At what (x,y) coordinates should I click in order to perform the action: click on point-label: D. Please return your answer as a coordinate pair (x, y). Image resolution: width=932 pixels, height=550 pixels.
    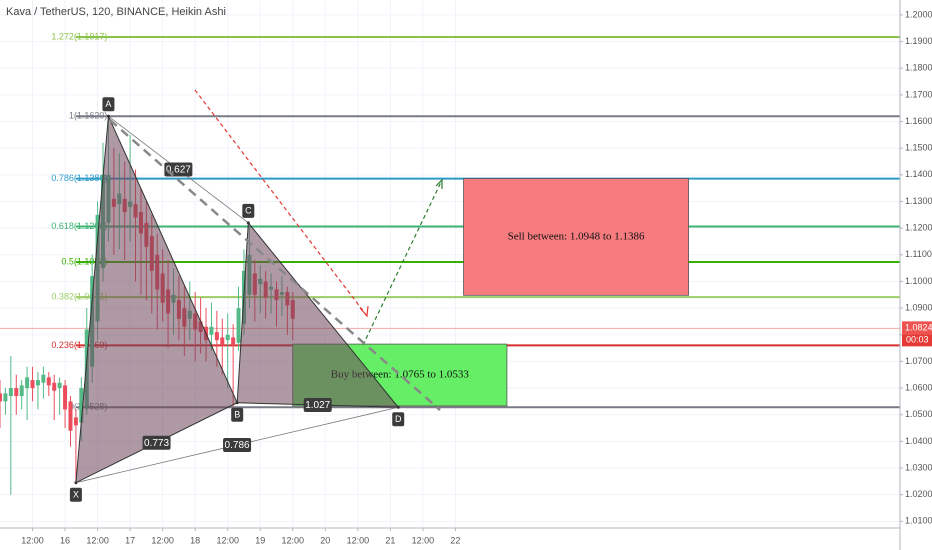
    Looking at the image, I should click on (398, 419).